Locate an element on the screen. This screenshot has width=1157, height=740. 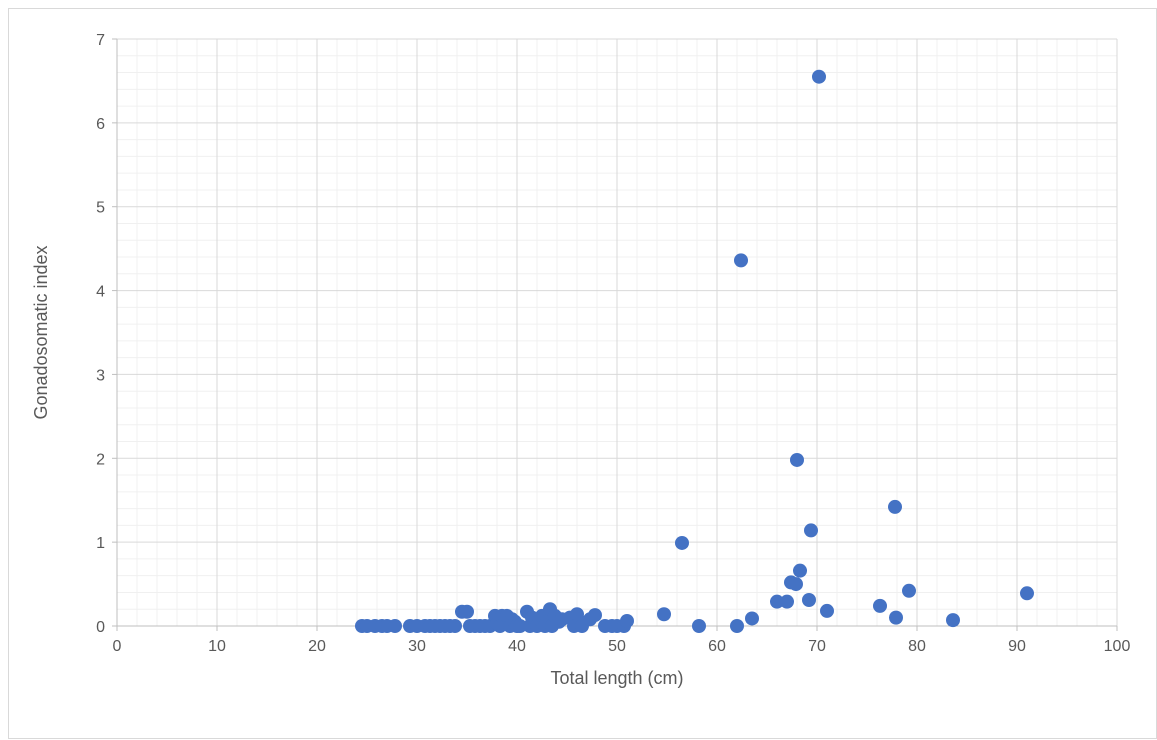
x-tick-label: 50 is located at coordinates (617, 646).